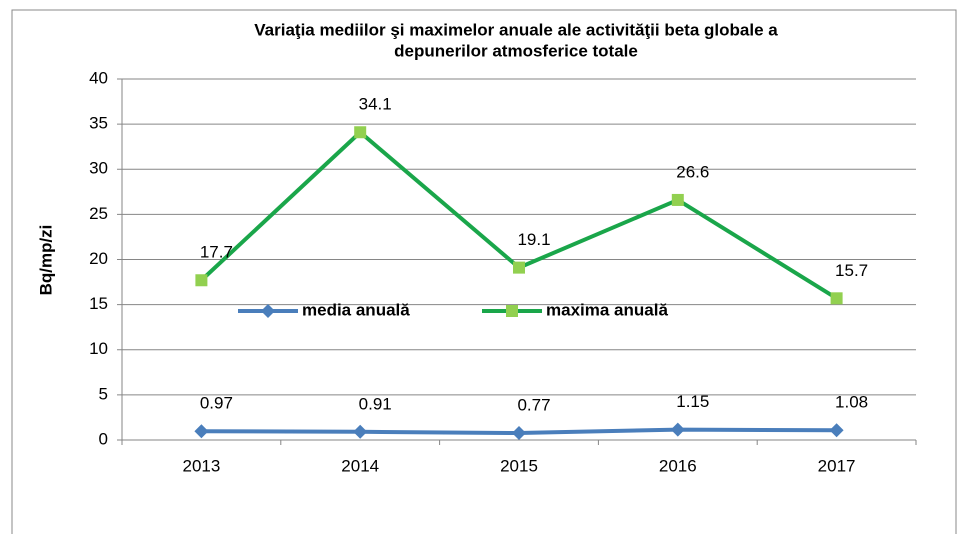 The image size is (960, 534). I want to click on y-tick-label: 15, so click(98, 303).